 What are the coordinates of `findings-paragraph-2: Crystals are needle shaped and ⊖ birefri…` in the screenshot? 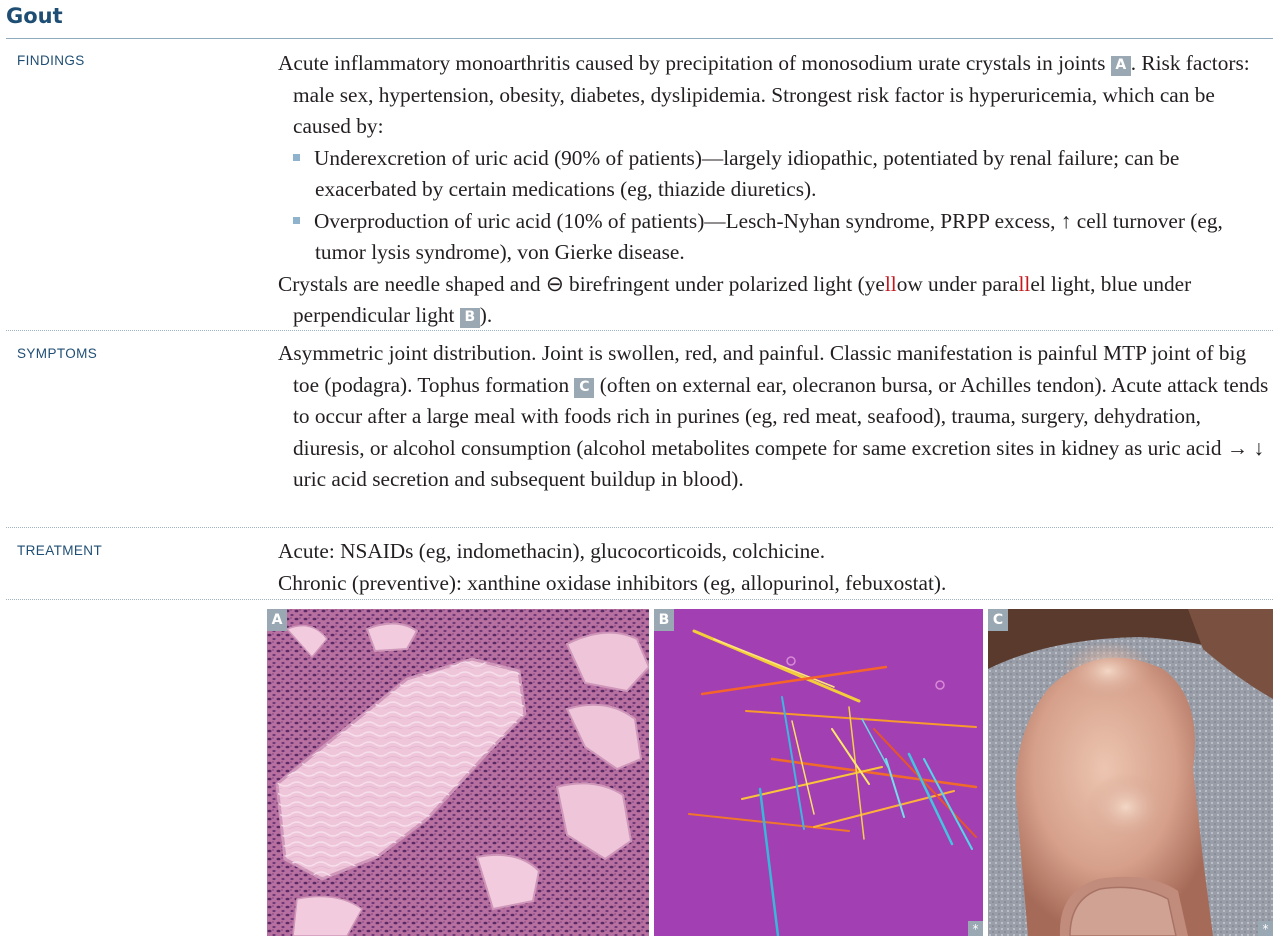 It's located at (774, 300).